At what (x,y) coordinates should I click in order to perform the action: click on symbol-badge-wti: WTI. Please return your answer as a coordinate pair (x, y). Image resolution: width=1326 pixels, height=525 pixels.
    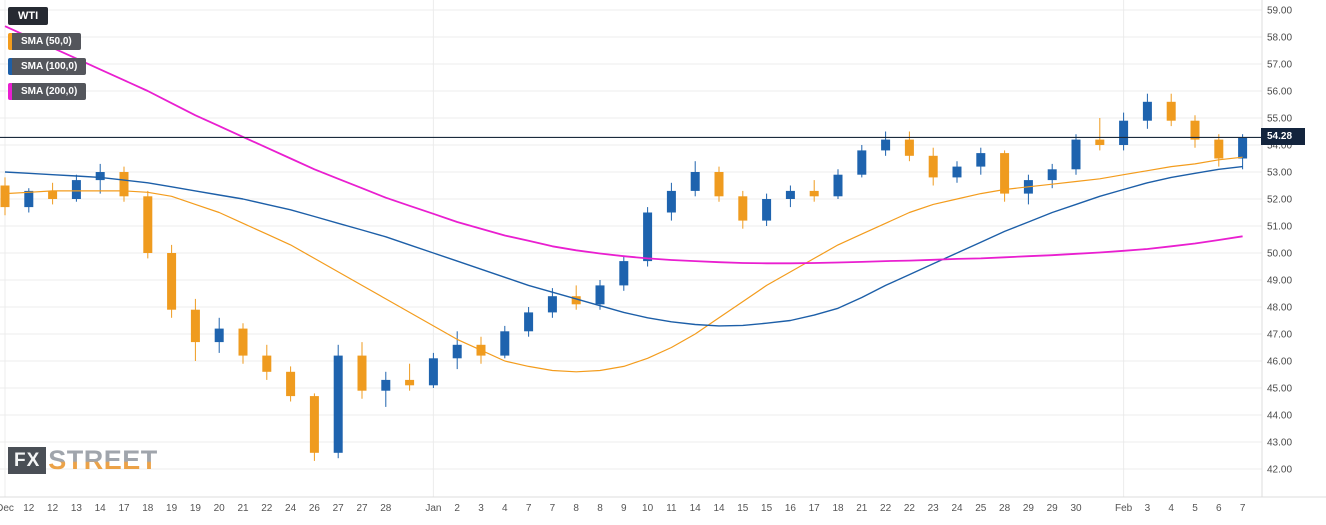
    Looking at the image, I should click on (28, 16).